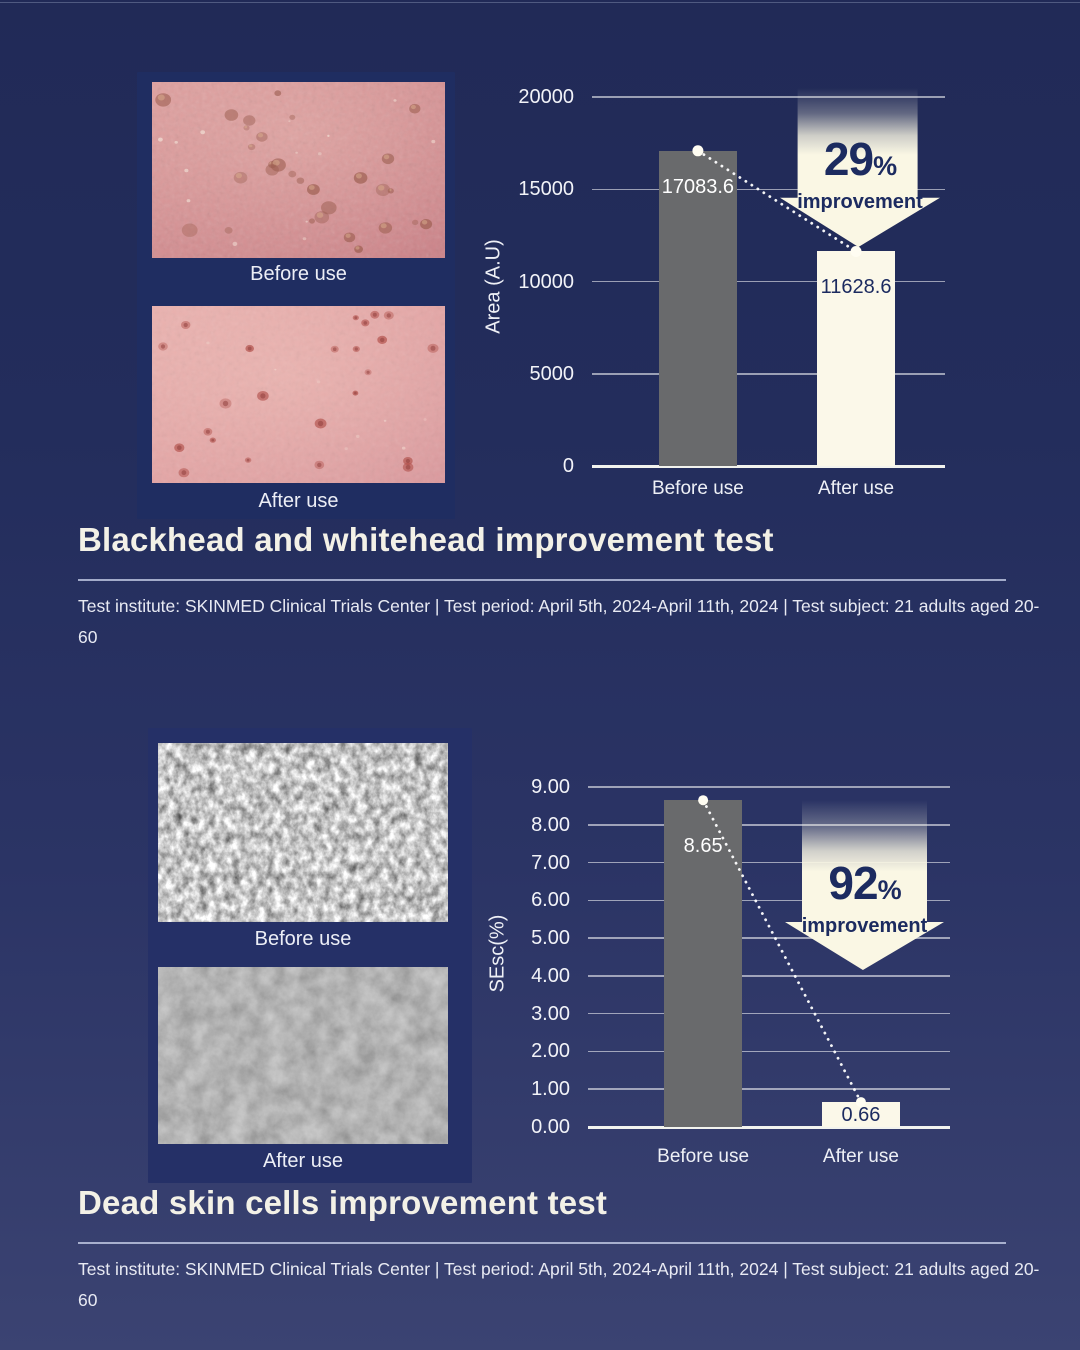  I want to click on y-tick-label: 1.00, so click(550, 1089).